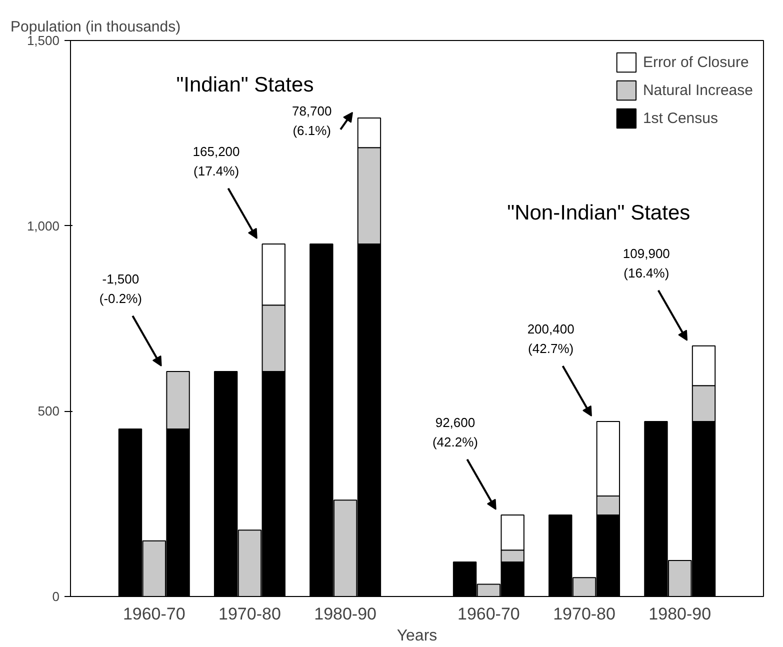  Describe the element at coordinates (216, 161) in the screenshot. I see `annotation: 165,200 (17.4%)` at that location.